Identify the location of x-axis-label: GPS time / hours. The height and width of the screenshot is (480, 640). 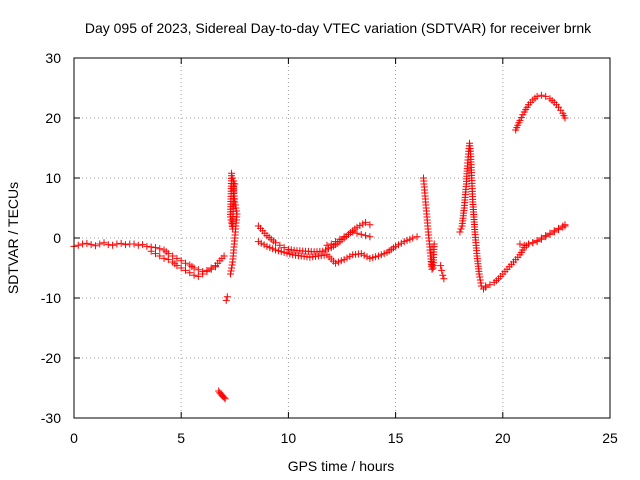
(341, 466).